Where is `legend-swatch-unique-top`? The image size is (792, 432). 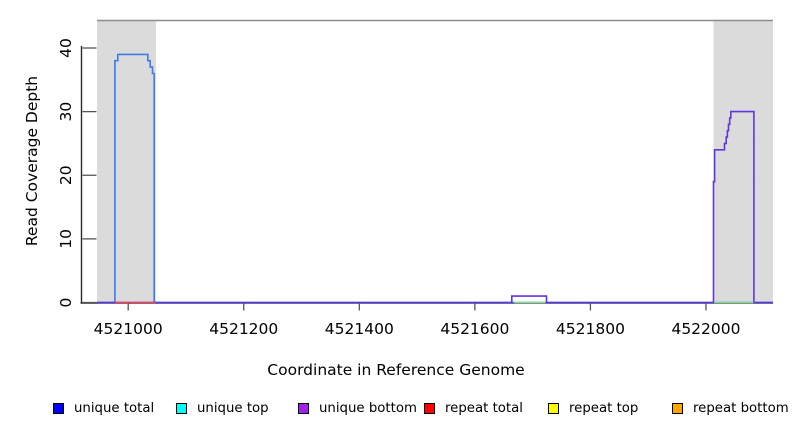 legend-swatch-unique-top is located at coordinates (181, 408).